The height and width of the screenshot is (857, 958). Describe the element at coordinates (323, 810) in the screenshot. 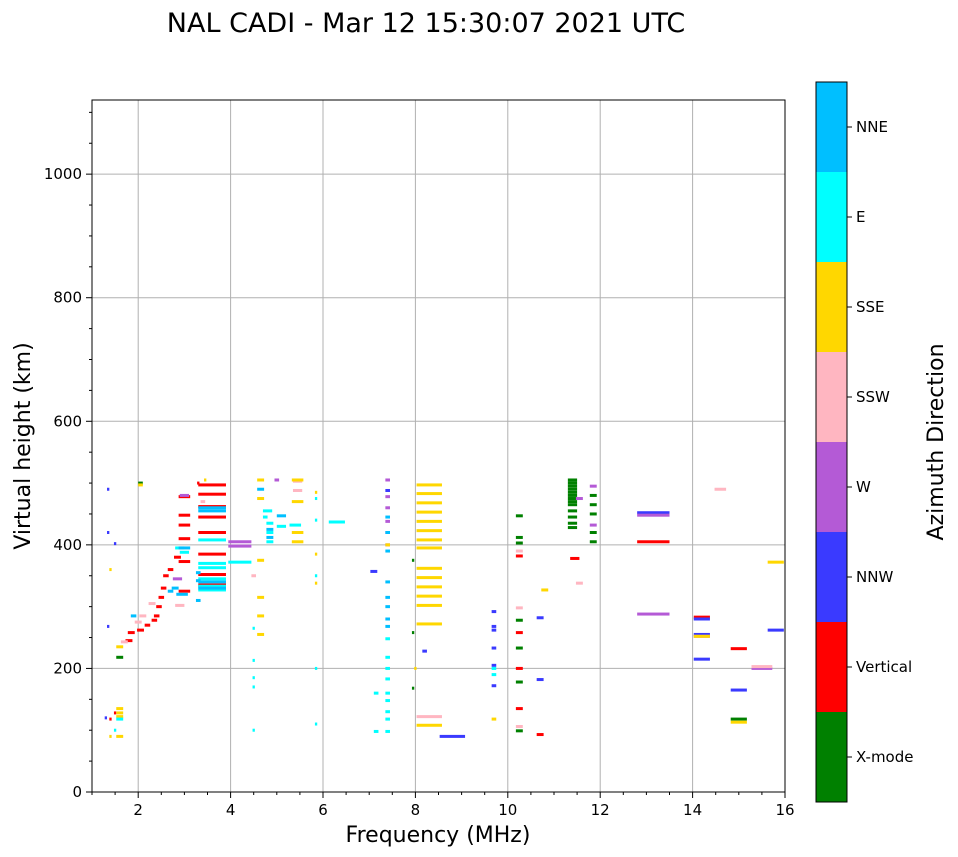

I see `x-tick-label: 6` at that location.